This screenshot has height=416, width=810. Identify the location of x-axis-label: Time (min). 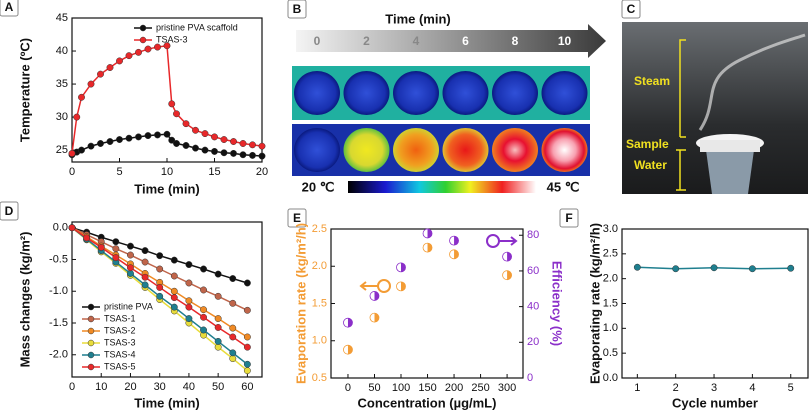
(167, 188).